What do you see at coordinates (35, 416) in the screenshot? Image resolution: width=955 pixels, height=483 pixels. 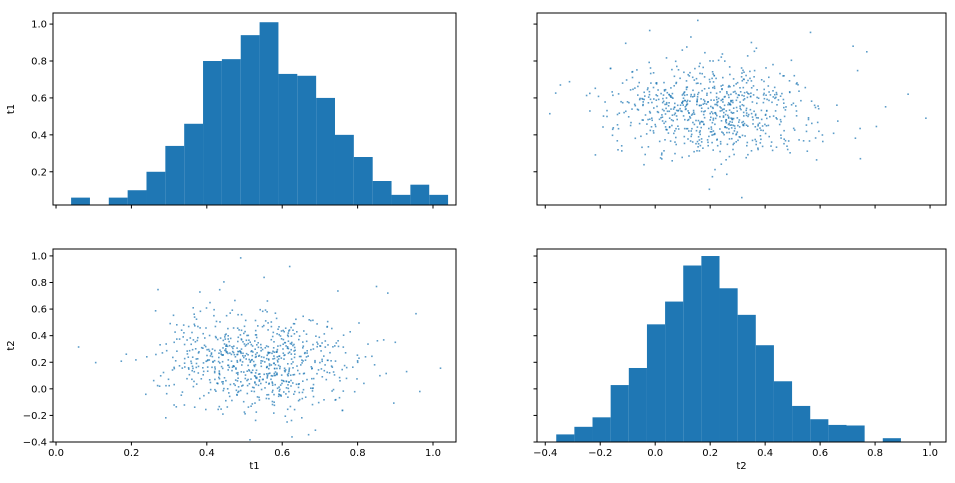 I see `y-tick-label: −0.2` at bounding box center [35, 416].